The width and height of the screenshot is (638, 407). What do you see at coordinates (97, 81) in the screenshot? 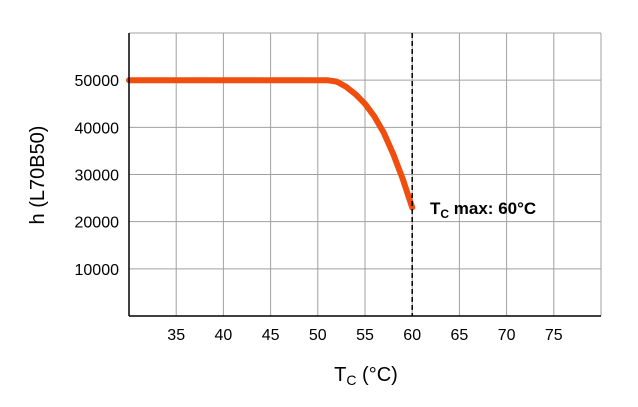
I see `y-tick-label: 50000` at bounding box center [97, 81].